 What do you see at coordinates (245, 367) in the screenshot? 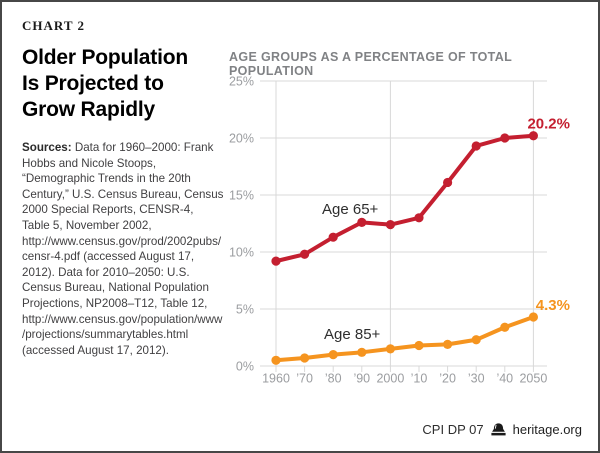
I see `y-tick-label: 0%` at bounding box center [245, 367].